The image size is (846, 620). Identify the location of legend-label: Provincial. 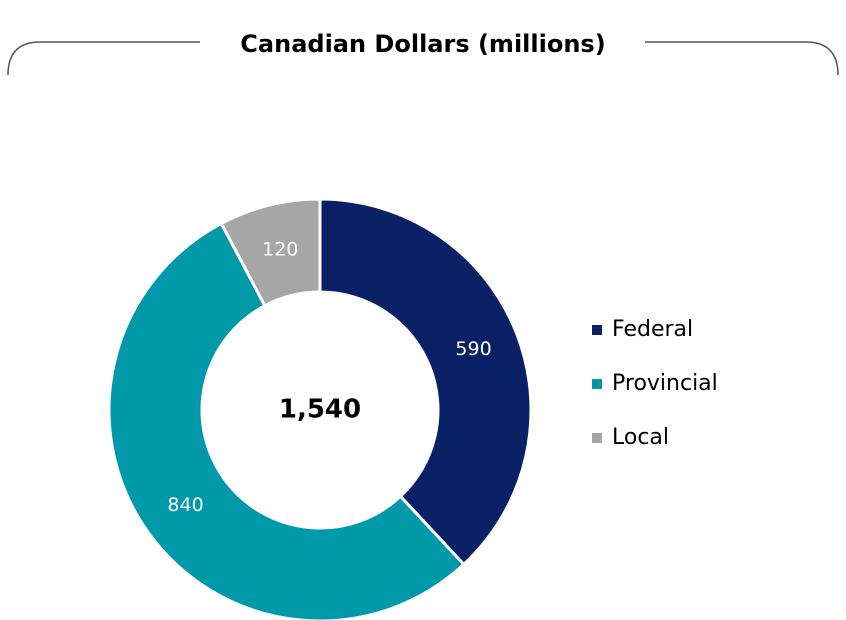
(665, 383).